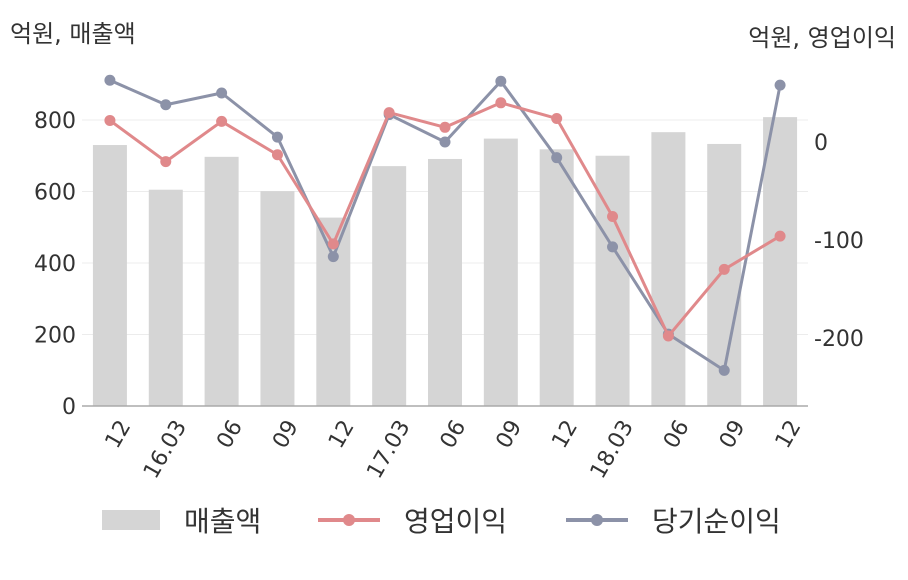 The image size is (908, 580). Describe the element at coordinates (597, 520) in the screenshot. I see `legend-swatch-net-income` at that location.